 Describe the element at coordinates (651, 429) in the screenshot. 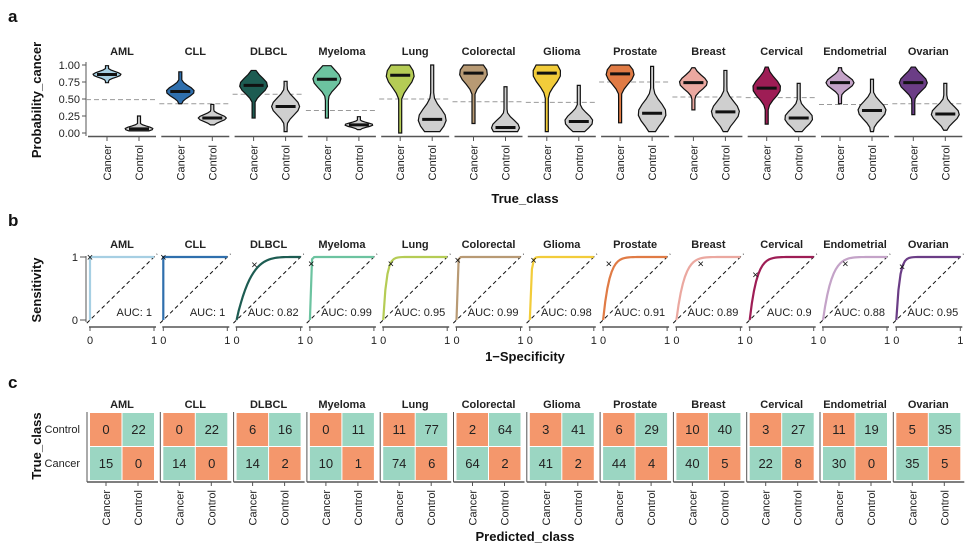

I see `cell-count: 29` at that location.